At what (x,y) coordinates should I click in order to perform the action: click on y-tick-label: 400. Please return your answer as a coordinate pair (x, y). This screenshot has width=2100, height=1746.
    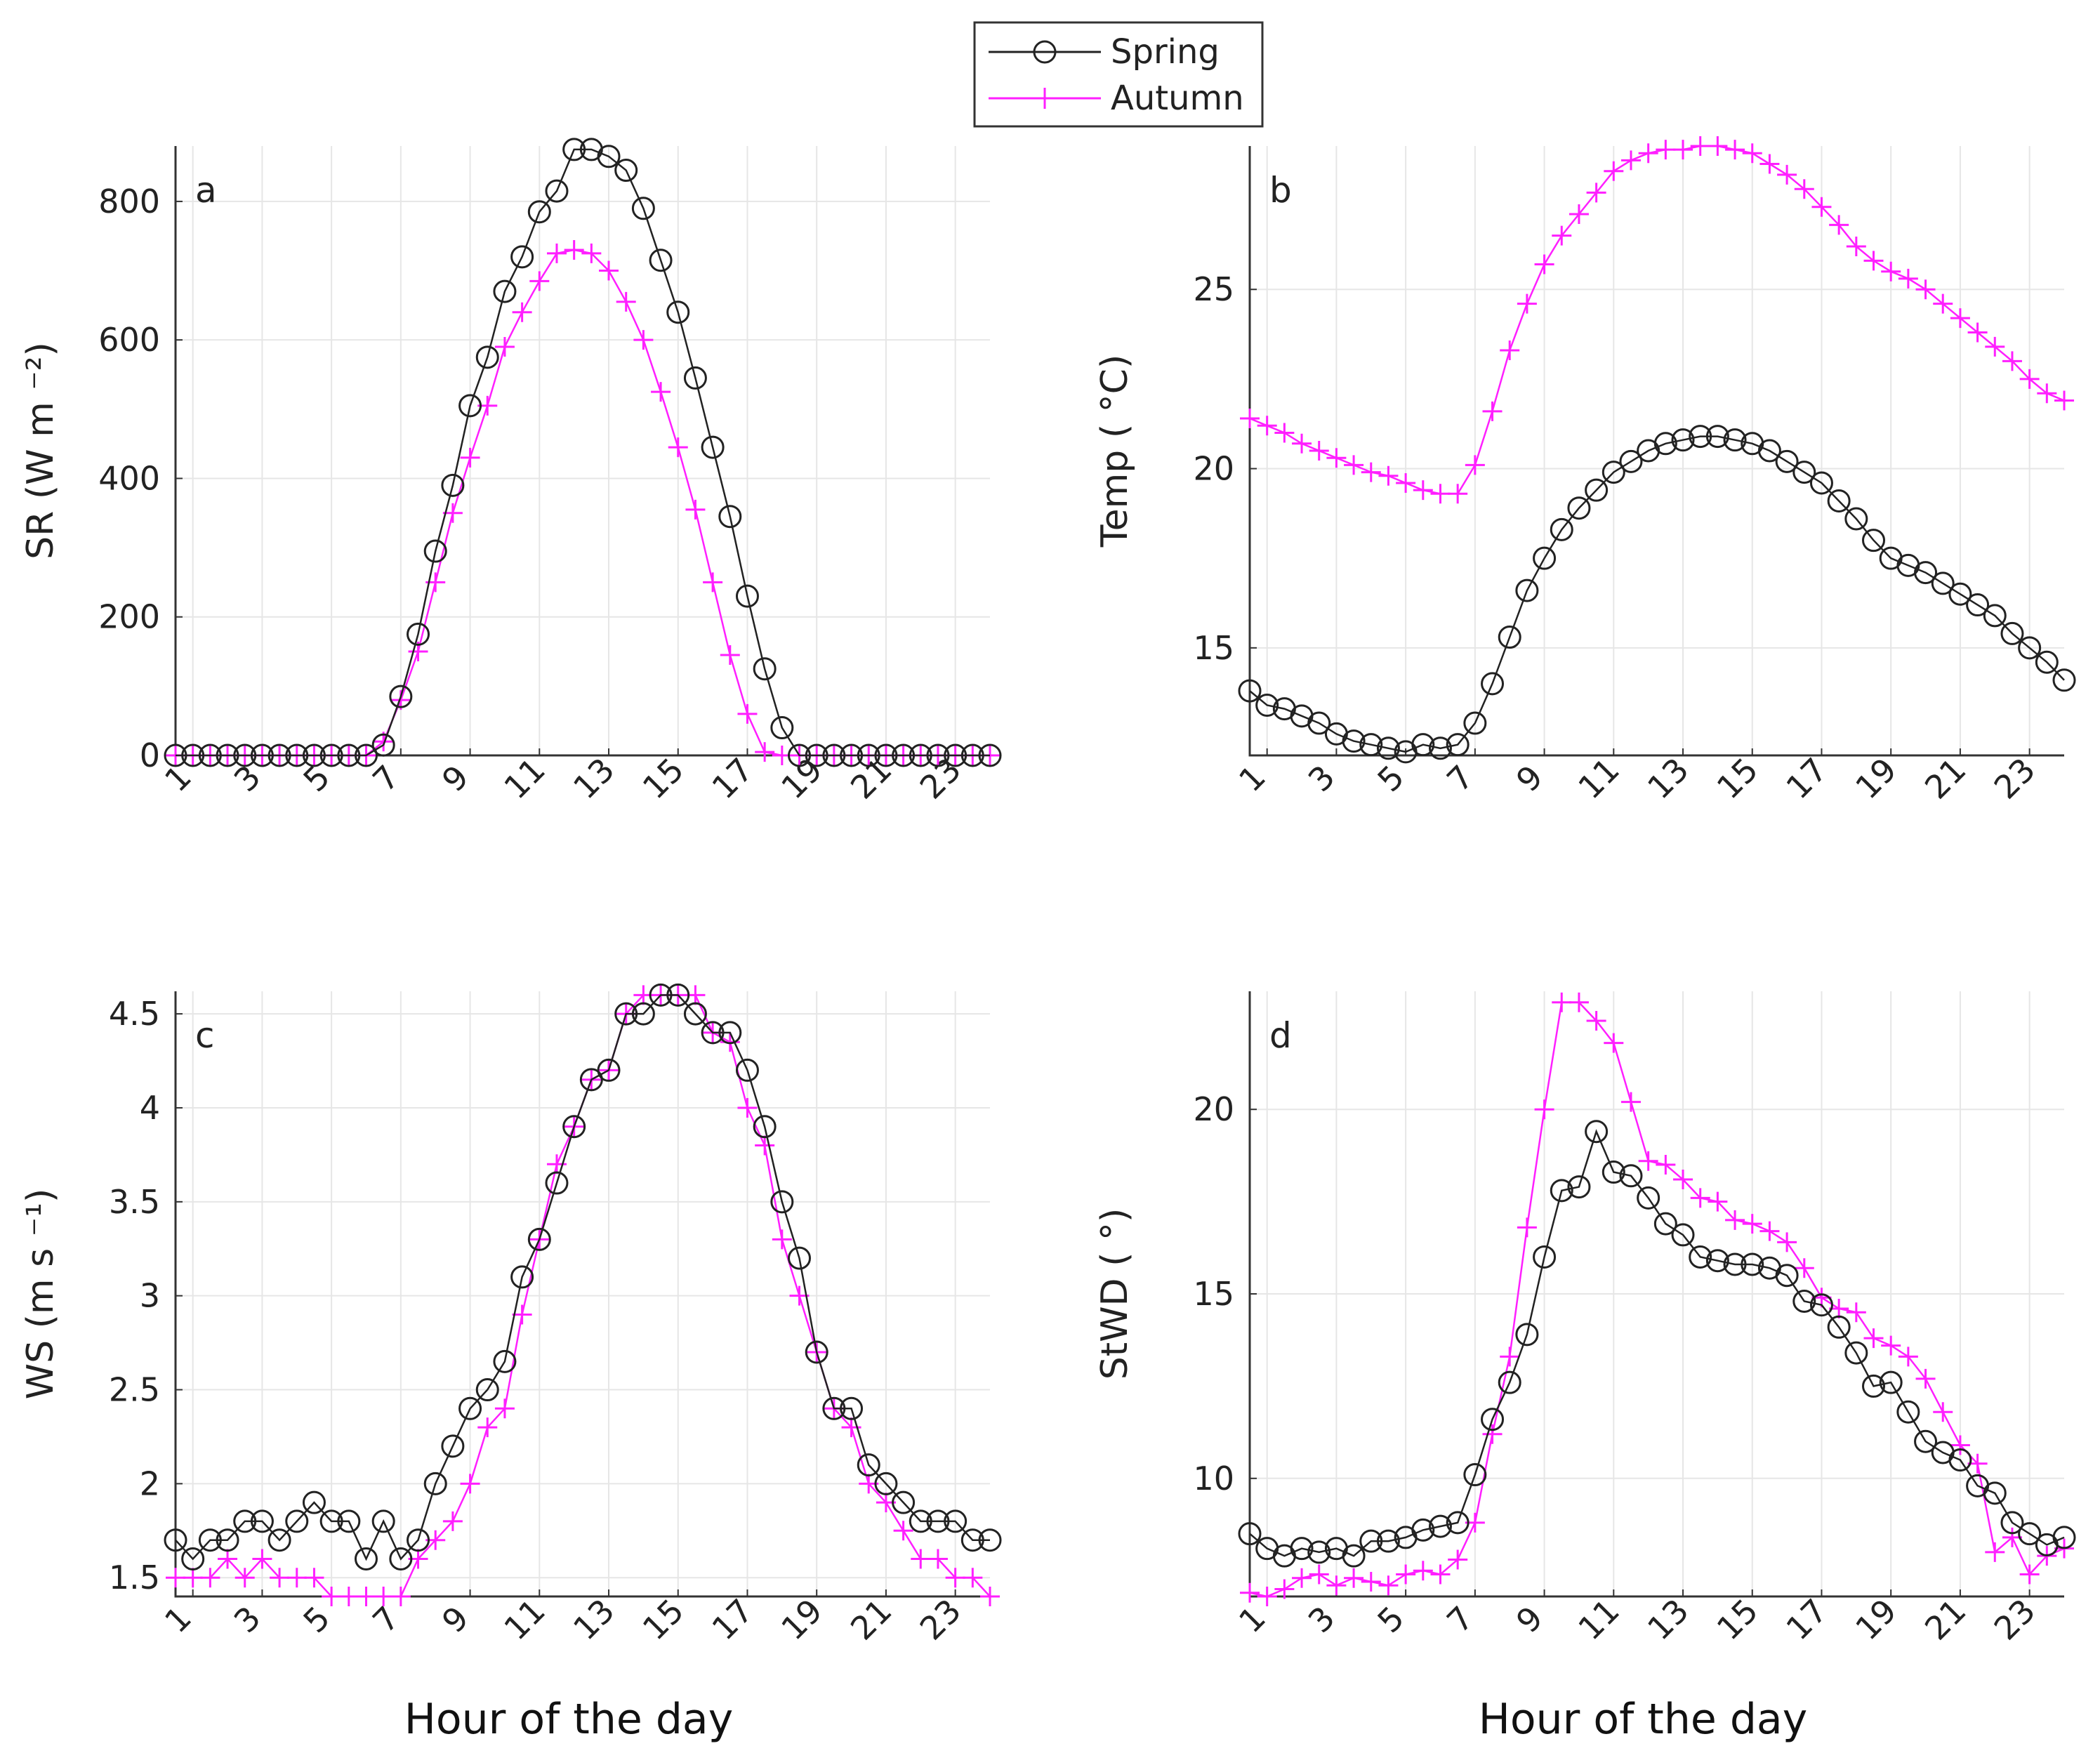
    Looking at the image, I should click on (129, 478).